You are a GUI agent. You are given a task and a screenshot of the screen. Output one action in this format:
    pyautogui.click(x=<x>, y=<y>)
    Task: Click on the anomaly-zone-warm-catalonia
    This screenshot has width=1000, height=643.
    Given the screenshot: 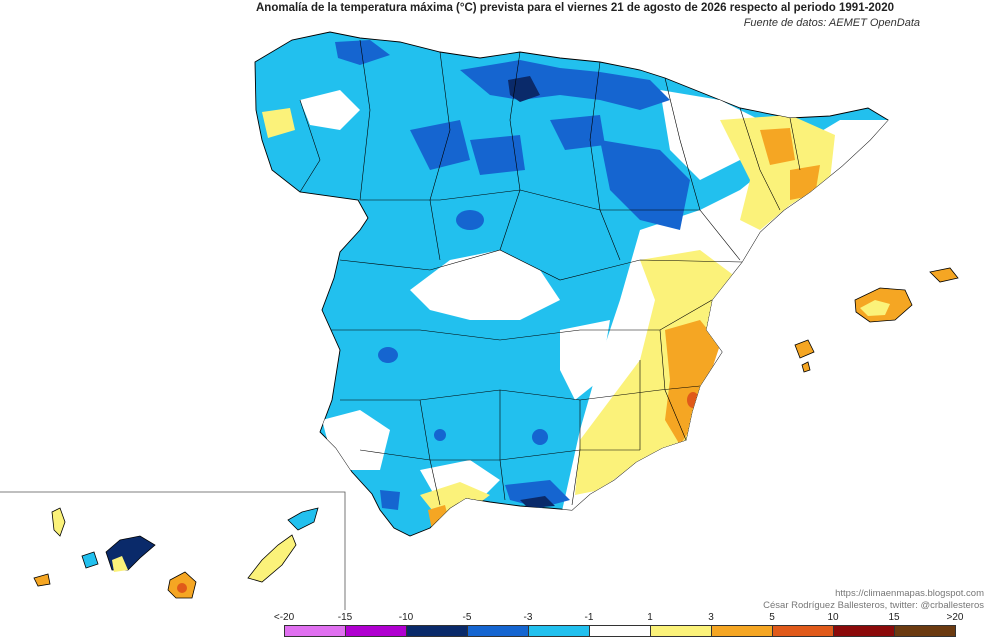 What is the action you would take?
    pyautogui.click(x=777, y=172)
    